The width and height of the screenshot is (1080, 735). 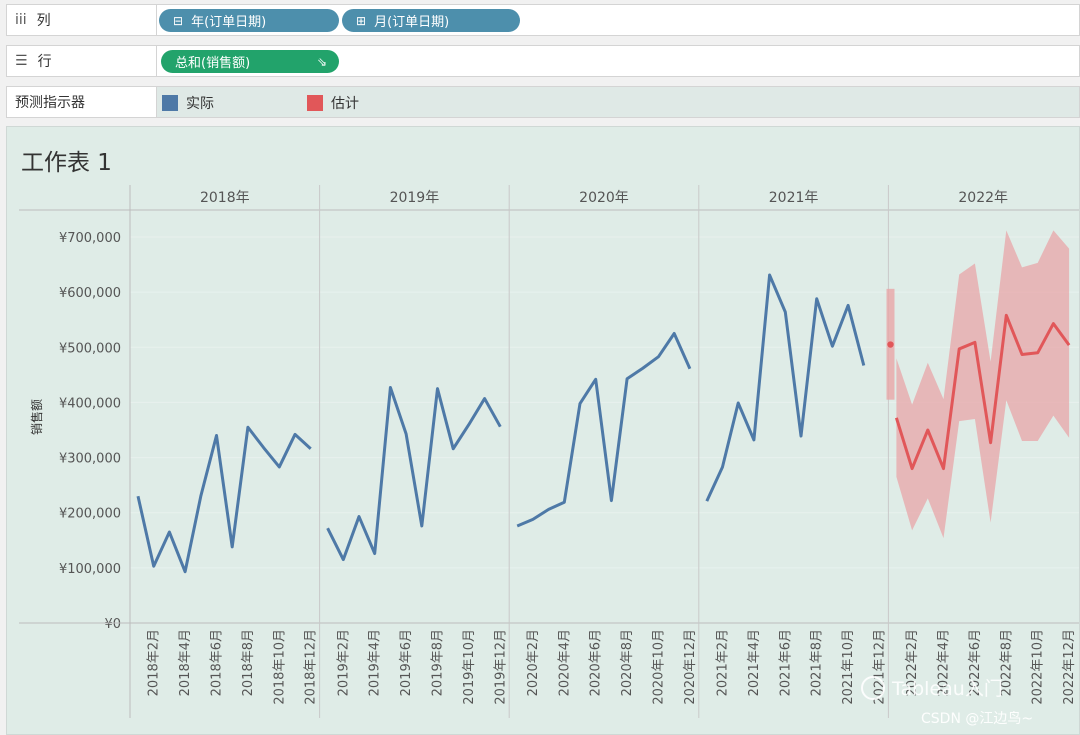 I want to click on y-axis-title: 销售额, so click(x=36, y=417).